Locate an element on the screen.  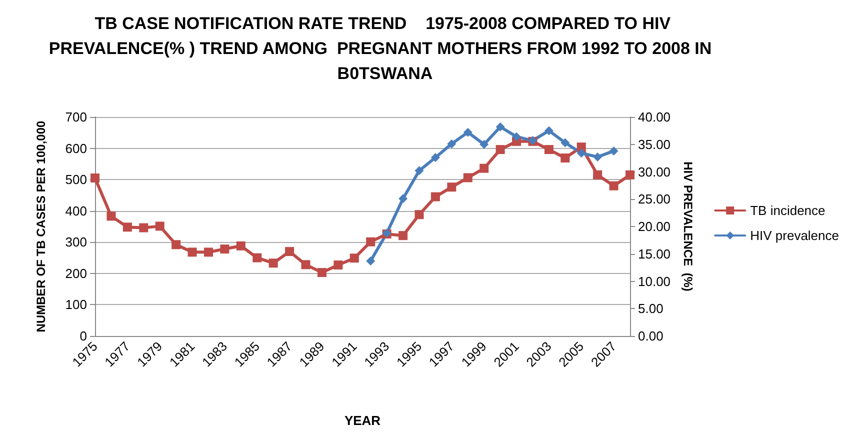
y2-tick-label: 40.00 is located at coordinates (654, 117).